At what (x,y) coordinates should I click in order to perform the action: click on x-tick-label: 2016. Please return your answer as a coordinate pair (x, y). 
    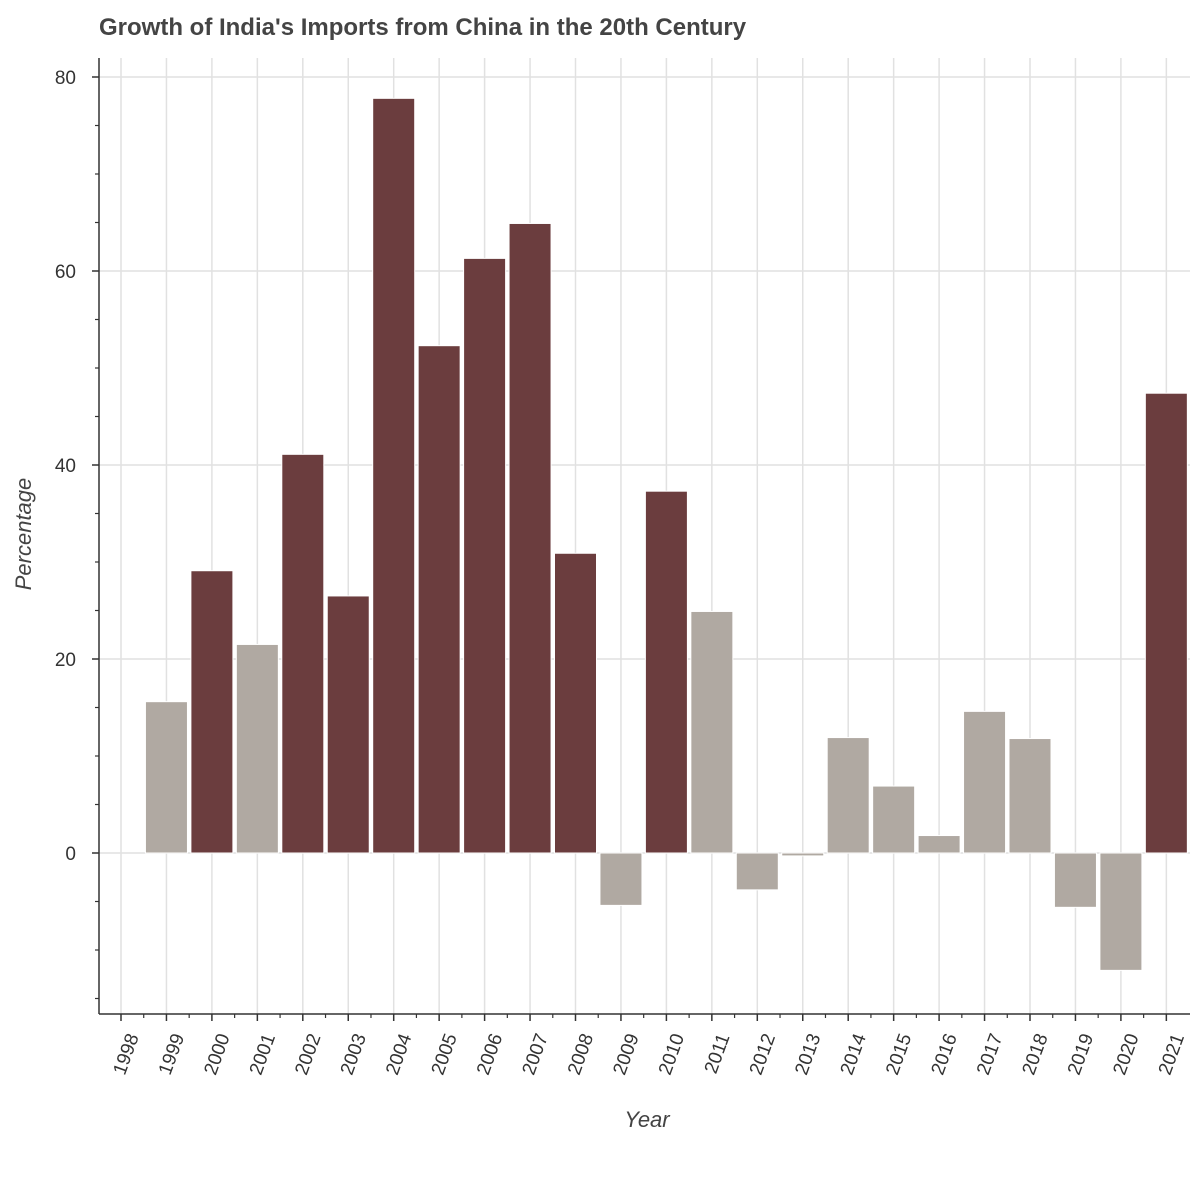
    Looking at the image, I should click on (945, 1054).